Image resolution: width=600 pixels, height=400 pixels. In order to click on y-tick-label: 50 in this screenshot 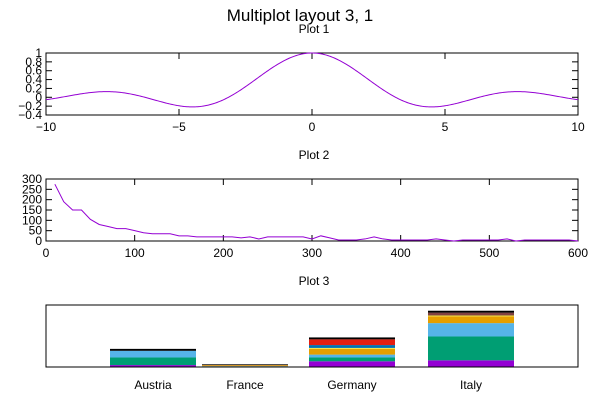, I will do `click(36, 231)`.